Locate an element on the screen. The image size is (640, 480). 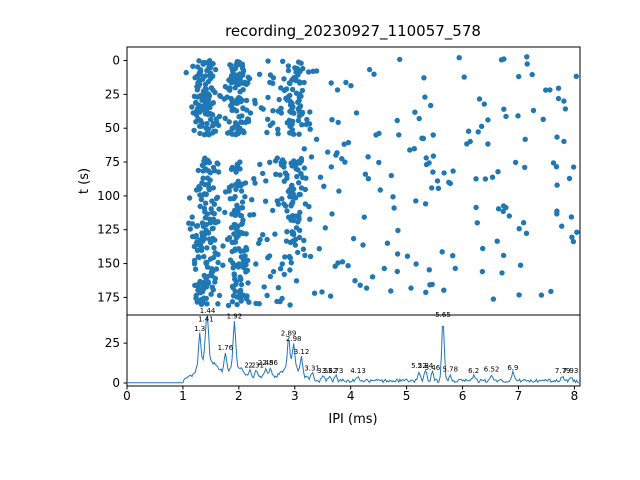
peak-label: 2.31 is located at coordinates (256, 366).